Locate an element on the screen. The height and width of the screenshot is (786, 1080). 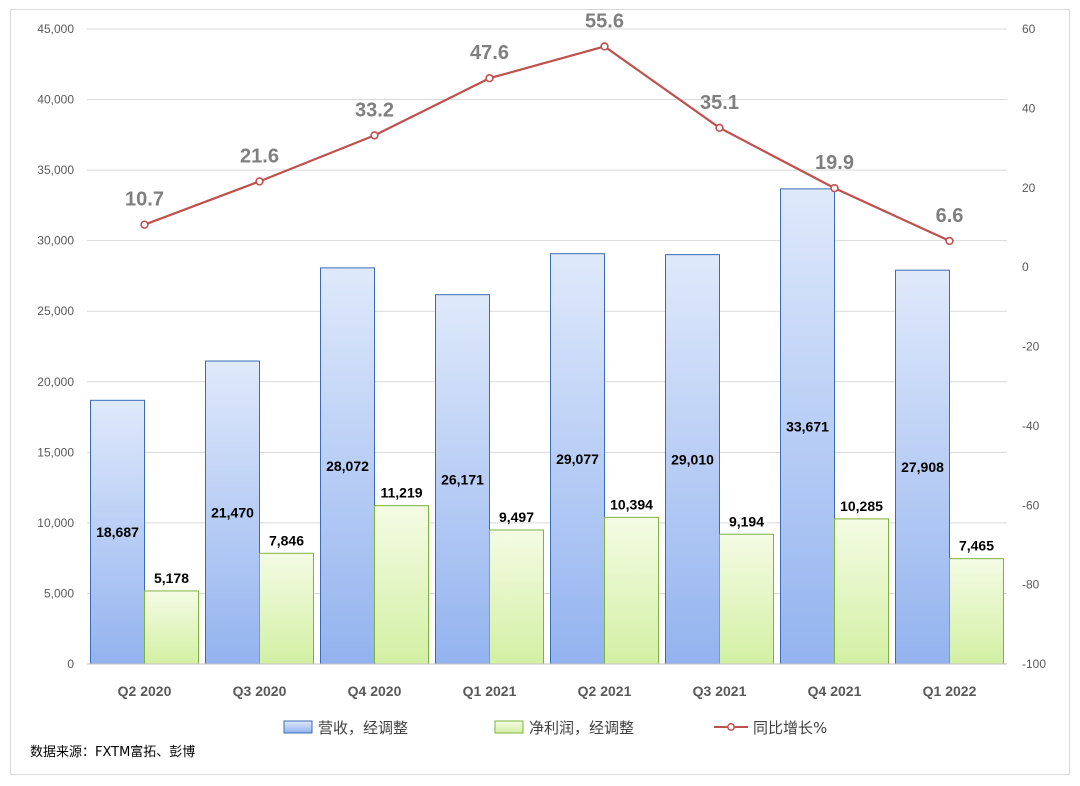
bar-revenue-q4-2021 is located at coordinates (807, 426).